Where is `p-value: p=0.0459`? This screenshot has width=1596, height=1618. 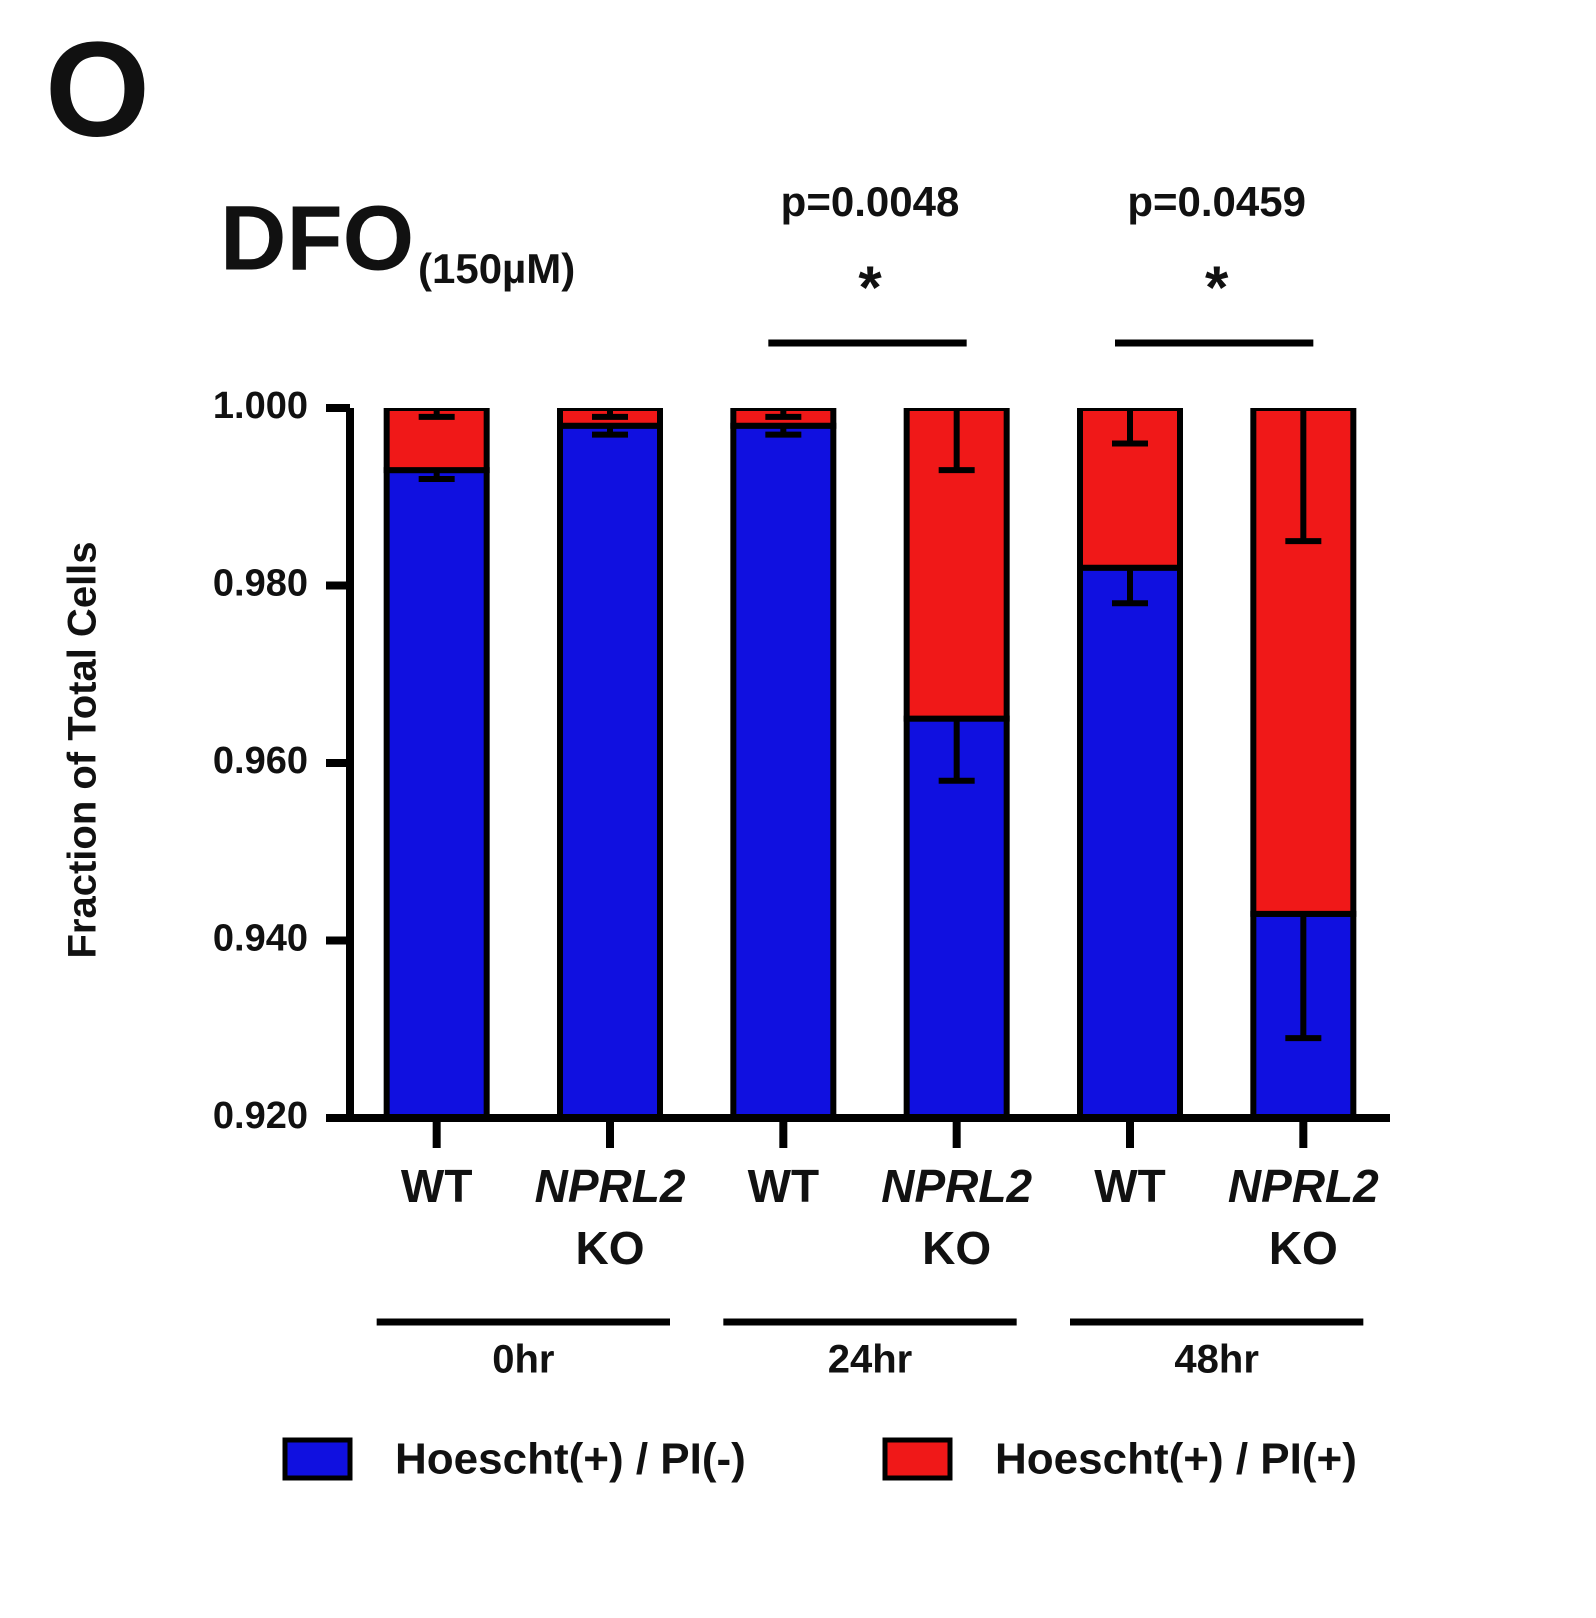
p-value: p=0.0459 is located at coordinates (1216, 201).